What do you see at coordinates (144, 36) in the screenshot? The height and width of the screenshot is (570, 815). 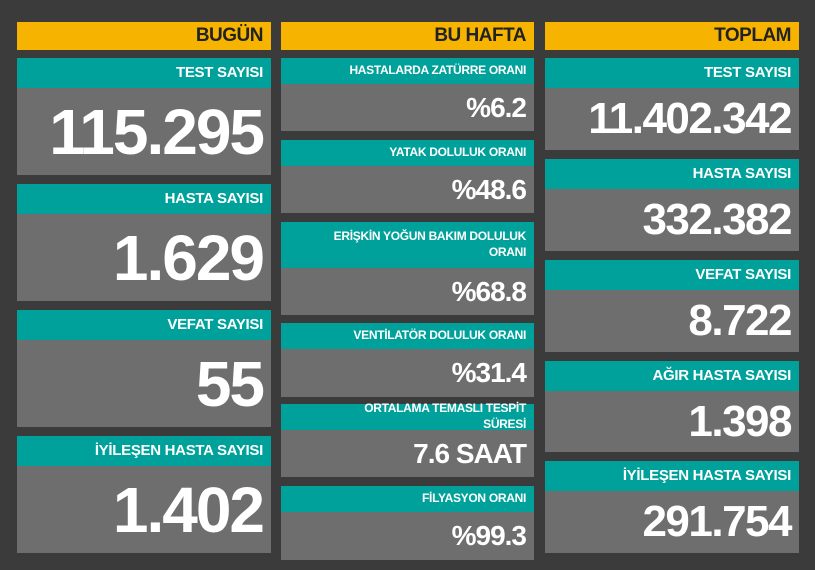 I see `column-header: BUGÜN` at bounding box center [144, 36].